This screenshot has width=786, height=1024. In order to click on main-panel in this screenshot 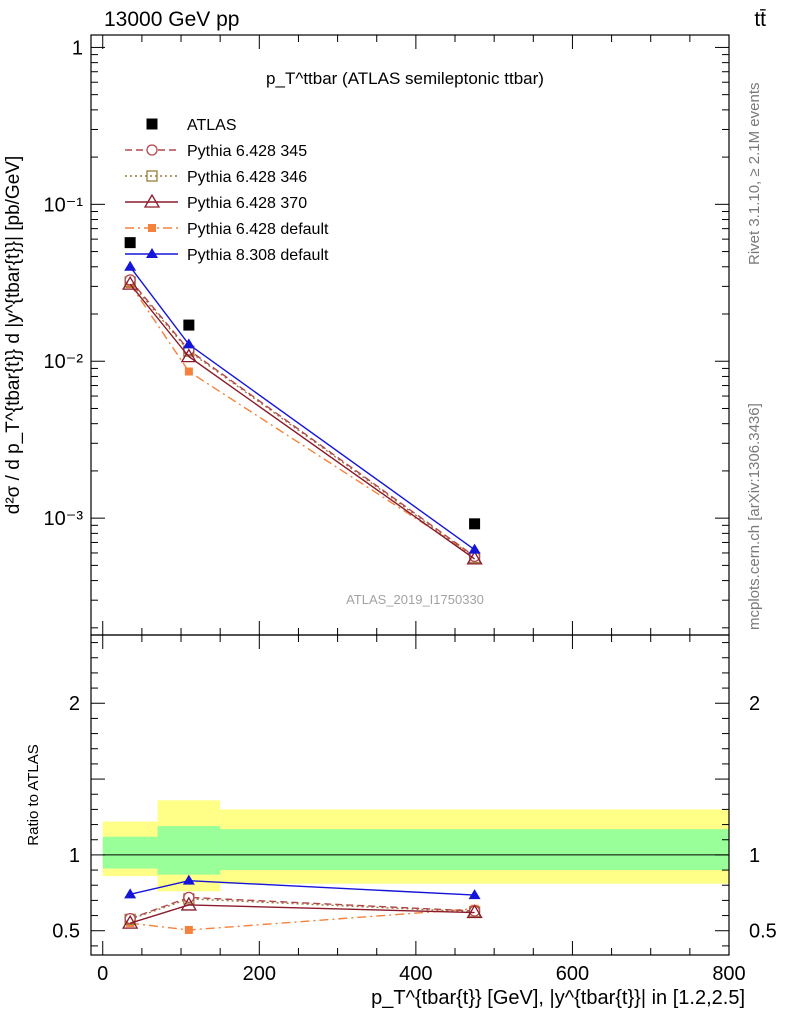, I will do `click(302, 401)`.